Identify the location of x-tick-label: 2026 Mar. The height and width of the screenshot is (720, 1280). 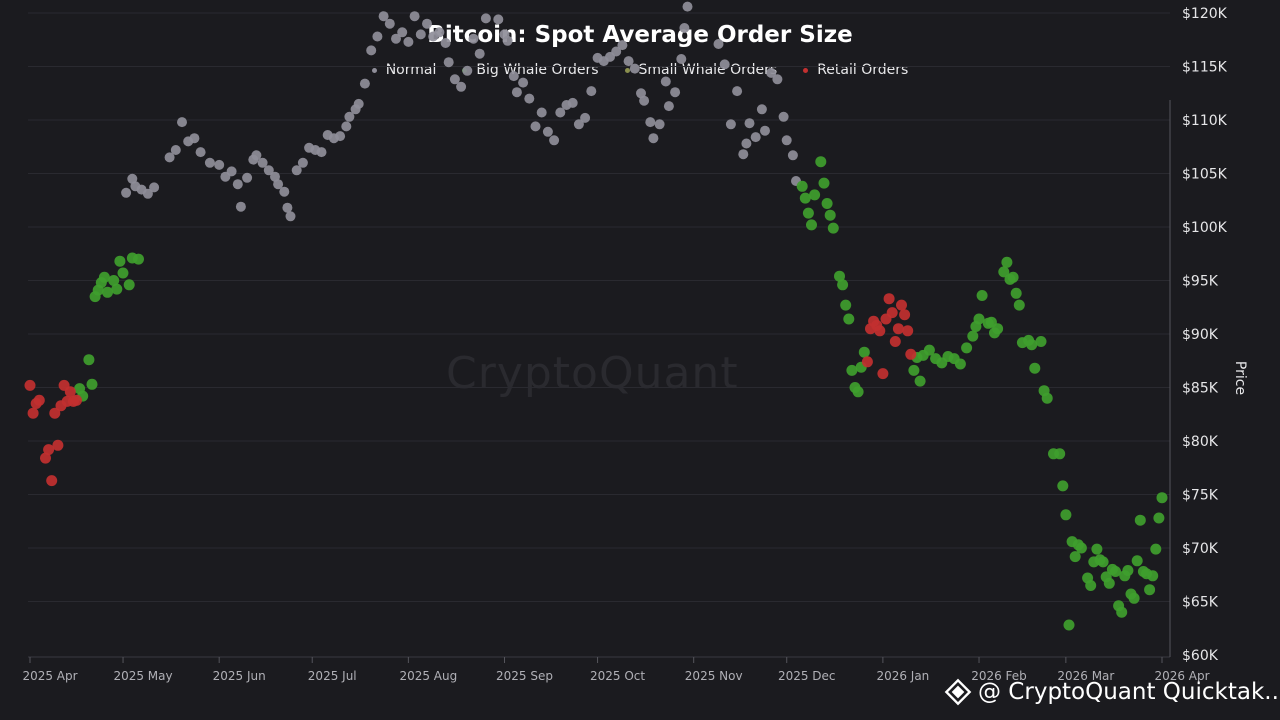
(1085, 676).